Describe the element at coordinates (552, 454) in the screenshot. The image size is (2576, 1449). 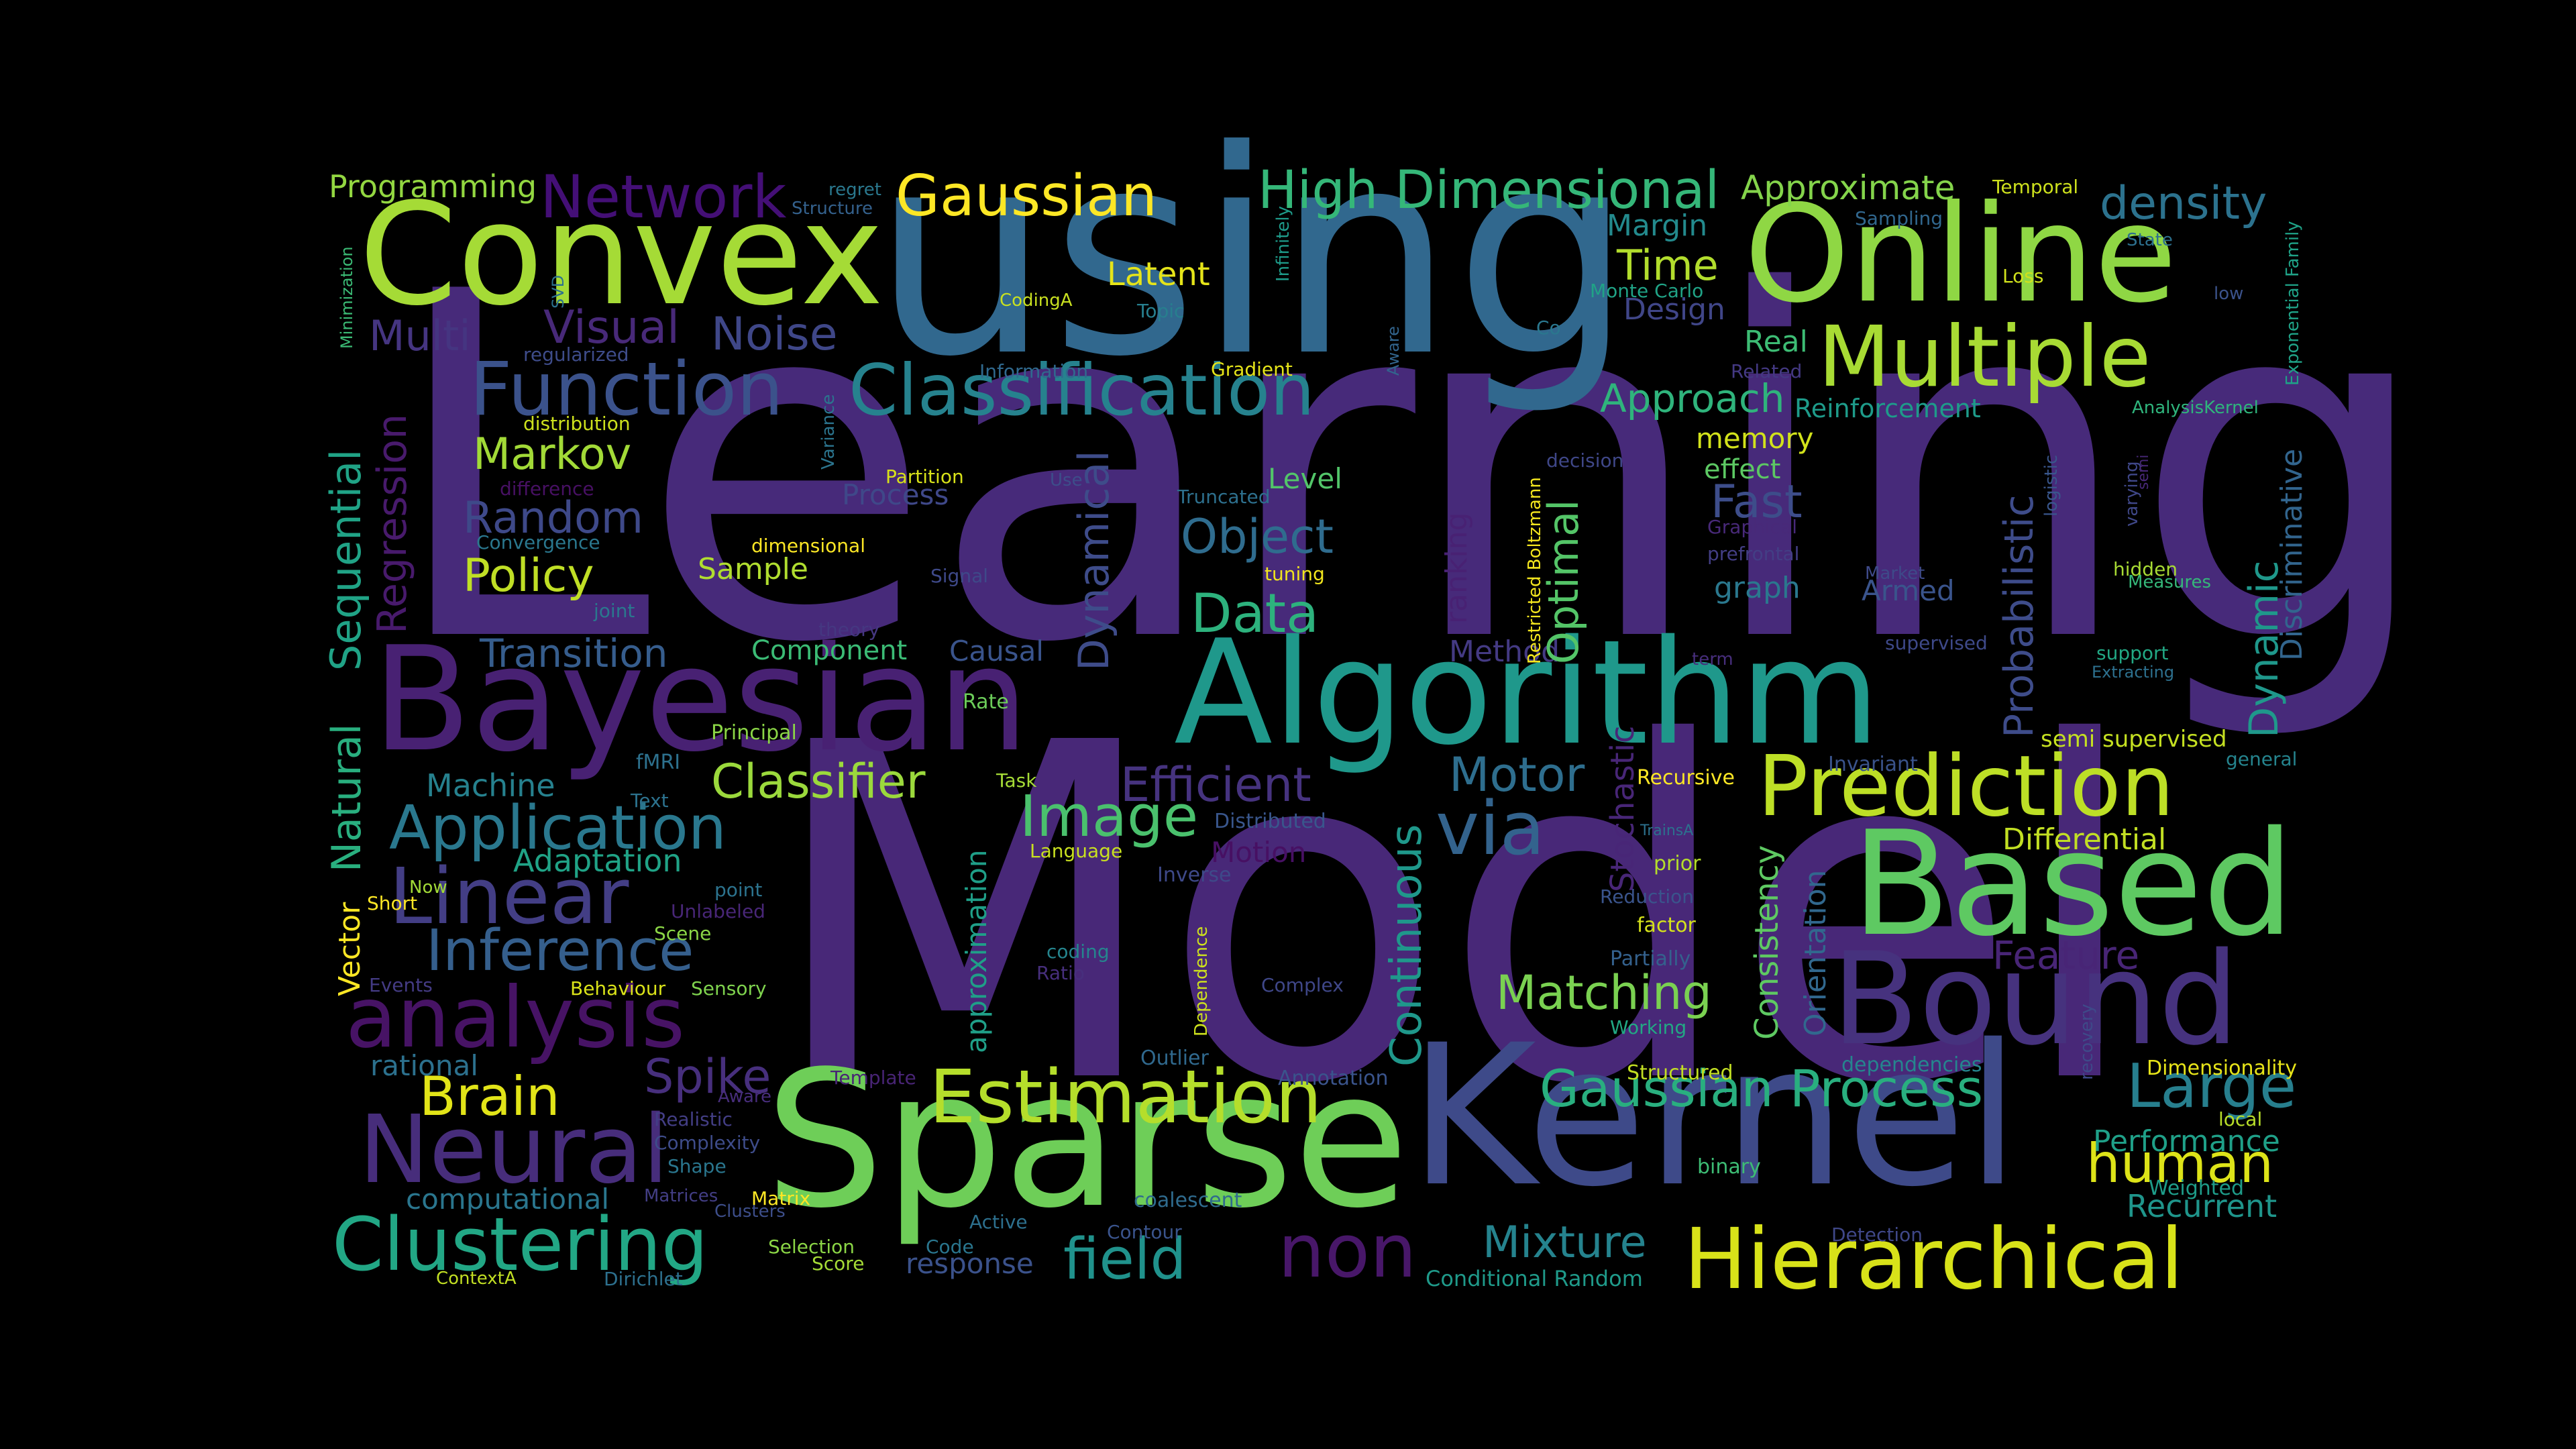
I see `word-markov: Markov` at that location.